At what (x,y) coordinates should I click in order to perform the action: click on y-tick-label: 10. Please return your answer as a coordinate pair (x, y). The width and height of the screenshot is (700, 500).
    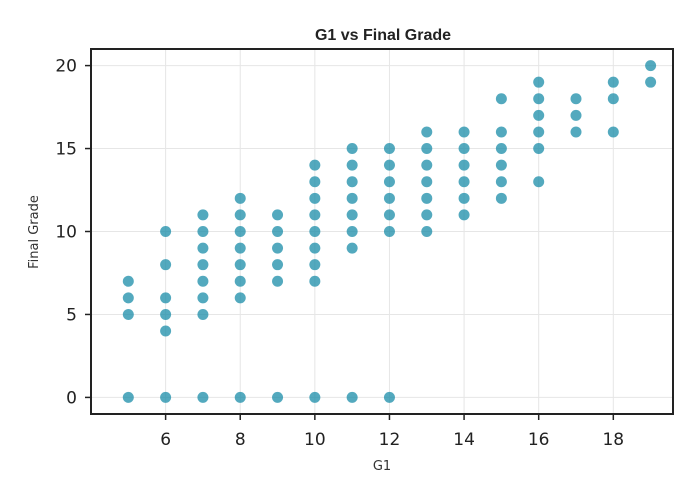
    Looking at the image, I should click on (66, 233).